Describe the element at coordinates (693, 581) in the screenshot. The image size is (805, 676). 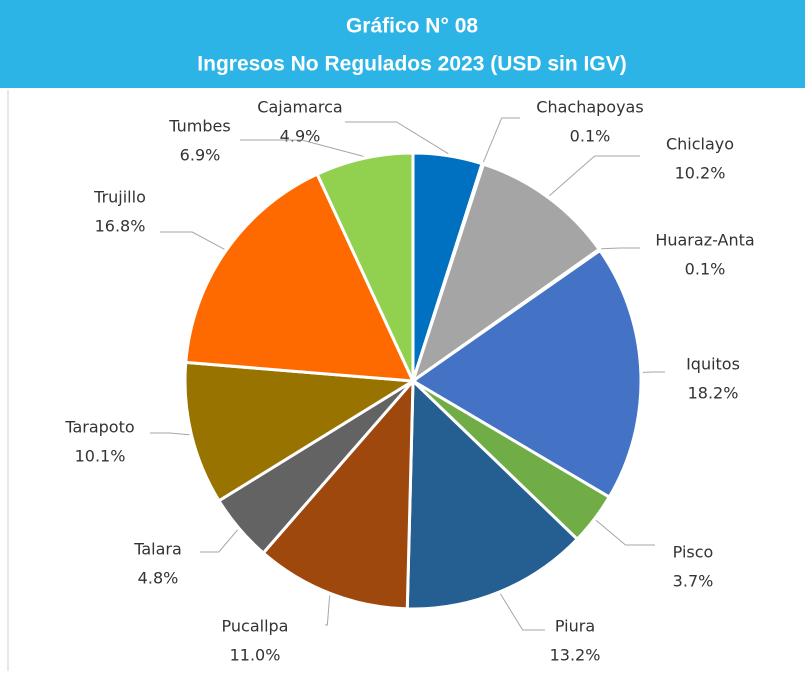
I see `slice-label-value: 3.7%` at that location.